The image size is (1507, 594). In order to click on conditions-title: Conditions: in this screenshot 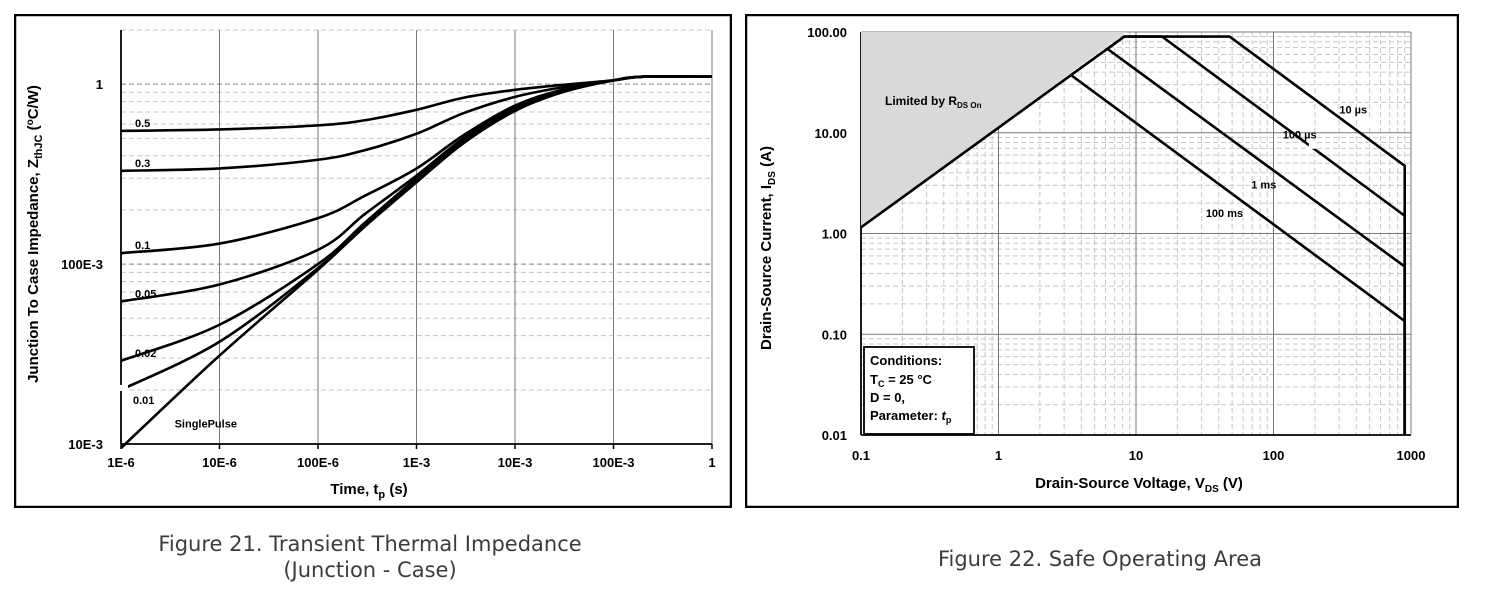, I will do `click(906, 360)`.